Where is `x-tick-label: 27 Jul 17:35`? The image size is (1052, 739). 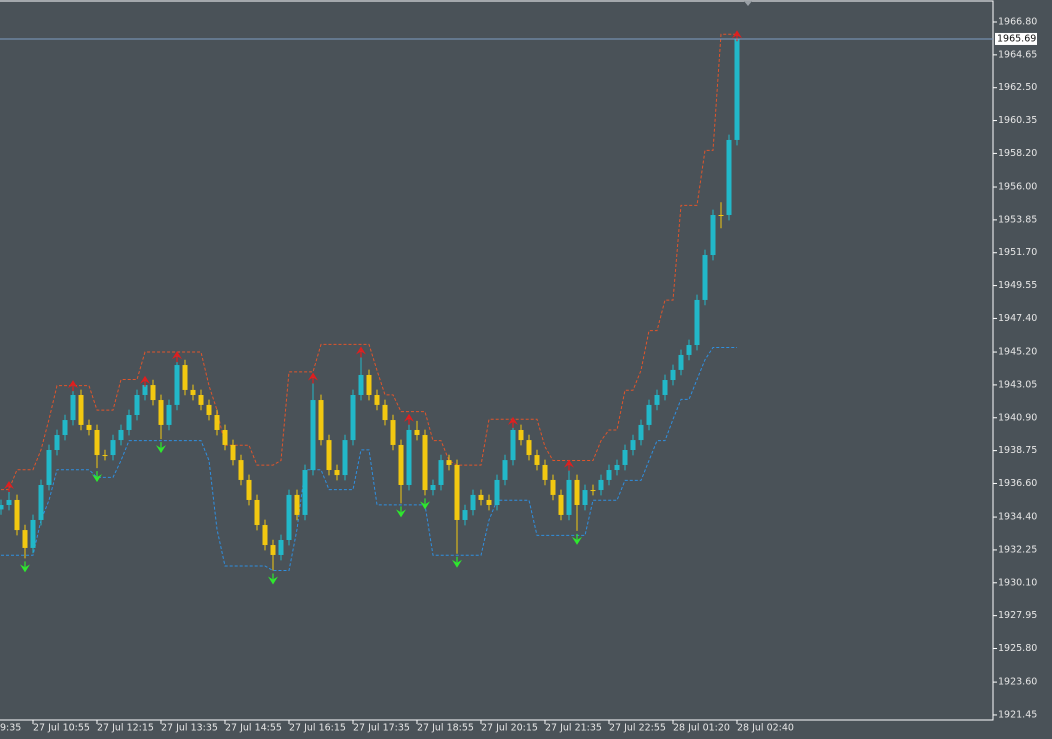 x-tick-label: 27 Jul 17:35 is located at coordinates (381, 728).